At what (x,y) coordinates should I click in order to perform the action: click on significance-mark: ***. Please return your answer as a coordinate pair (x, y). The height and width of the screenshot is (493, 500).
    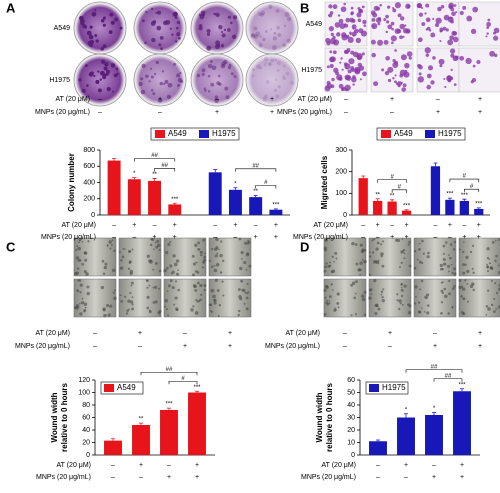
    Looking at the image, I should click on (175, 200).